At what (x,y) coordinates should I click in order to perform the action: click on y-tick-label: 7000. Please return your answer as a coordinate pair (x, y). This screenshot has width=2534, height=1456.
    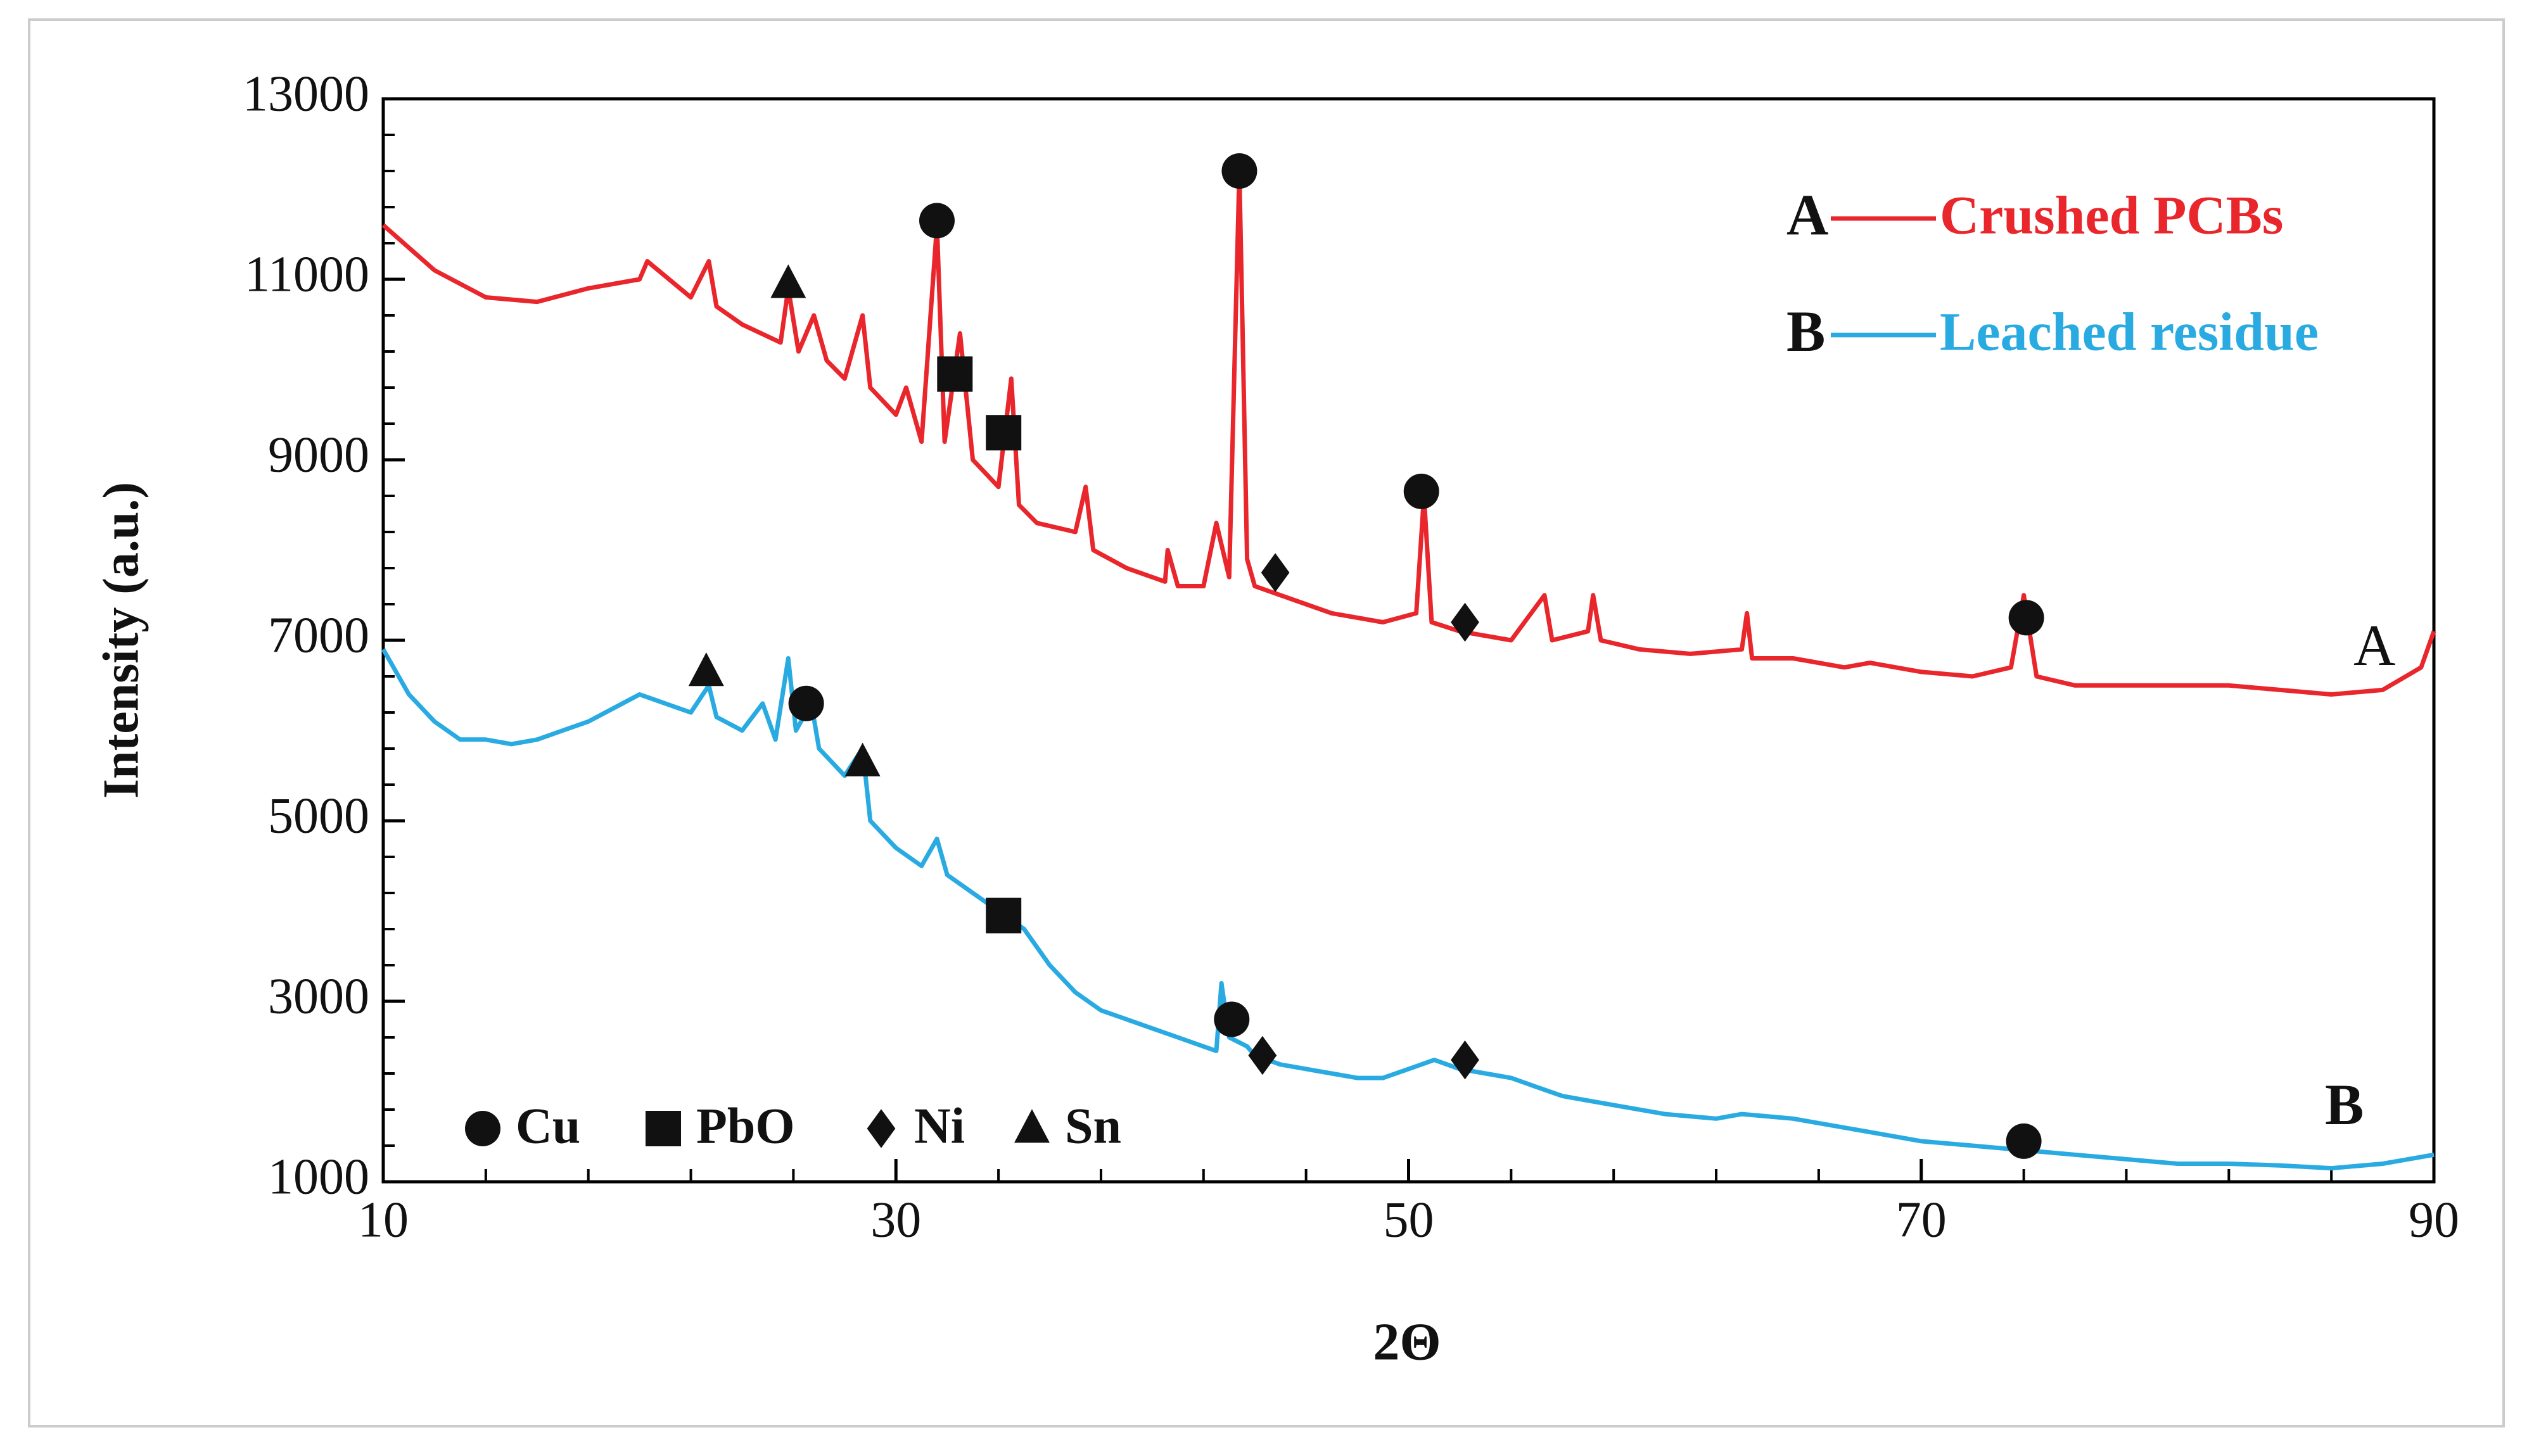
    Looking at the image, I should click on (318, 635).